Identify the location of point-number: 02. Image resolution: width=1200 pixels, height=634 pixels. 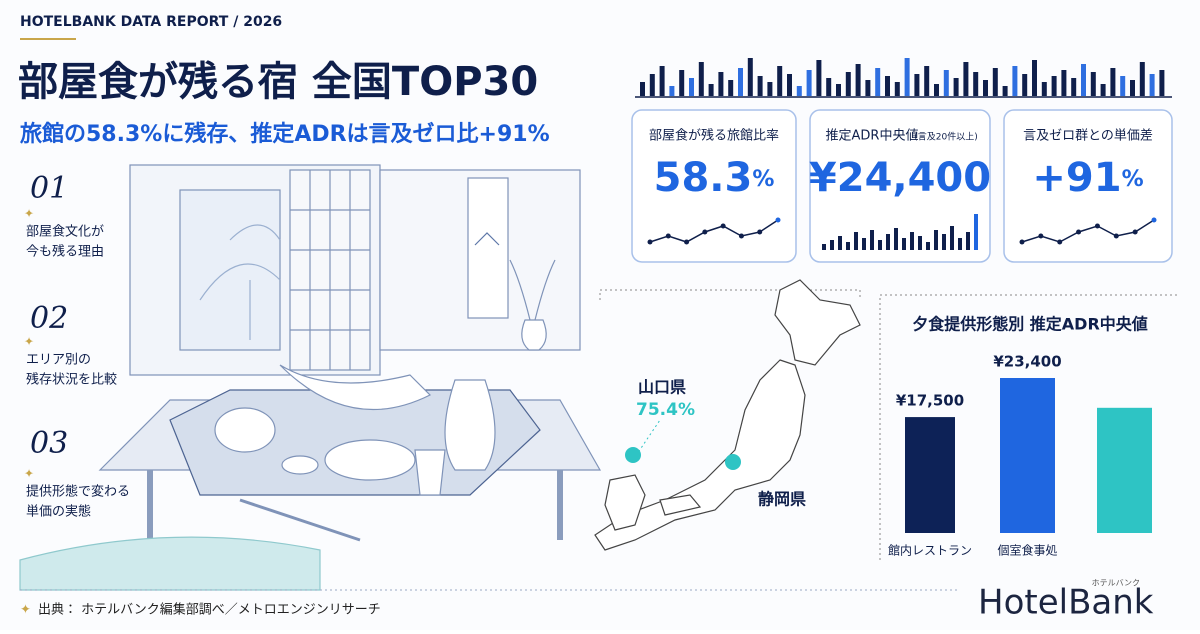
(49, 318).